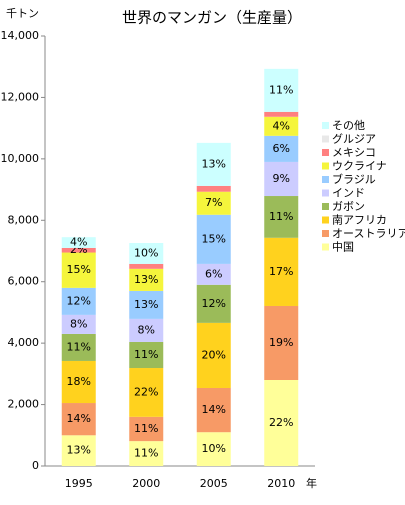 The image size is (405, 505). What do you see at coordinates (24, 219) in the screenshot?
I see `y-tick-label: 8,000` at bounding box center [24, 219].